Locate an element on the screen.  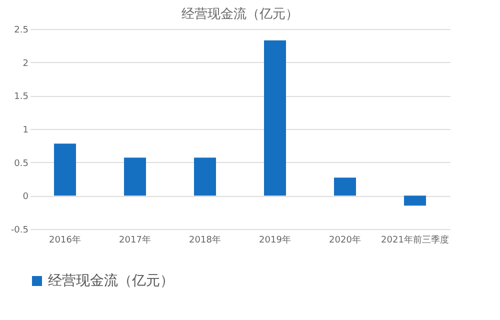
legend-label: 经营现金流（亿元） is located at coordinates (111, 281).